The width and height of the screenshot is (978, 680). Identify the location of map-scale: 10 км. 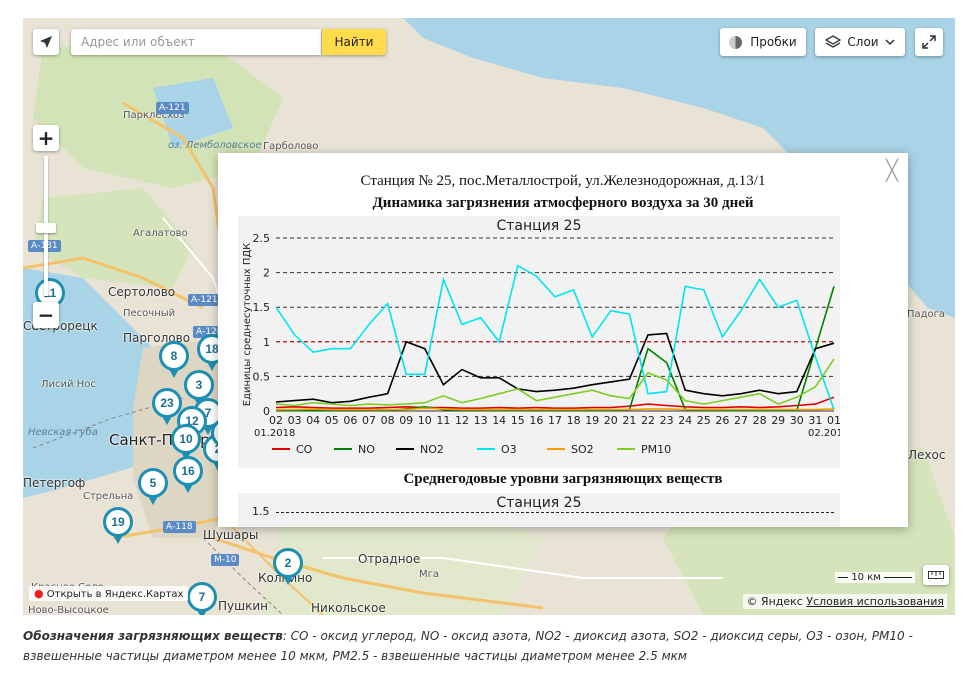
(875, 577).